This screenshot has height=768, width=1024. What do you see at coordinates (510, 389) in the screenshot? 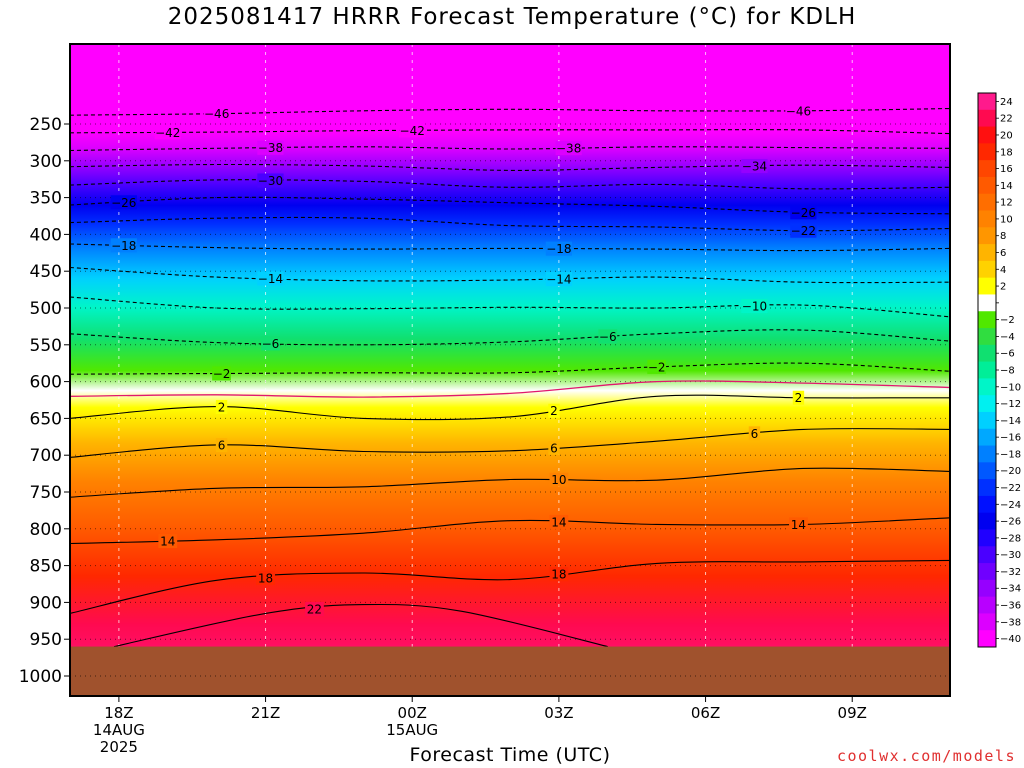
I see `freezing-line` at bounding box center [510, 389].